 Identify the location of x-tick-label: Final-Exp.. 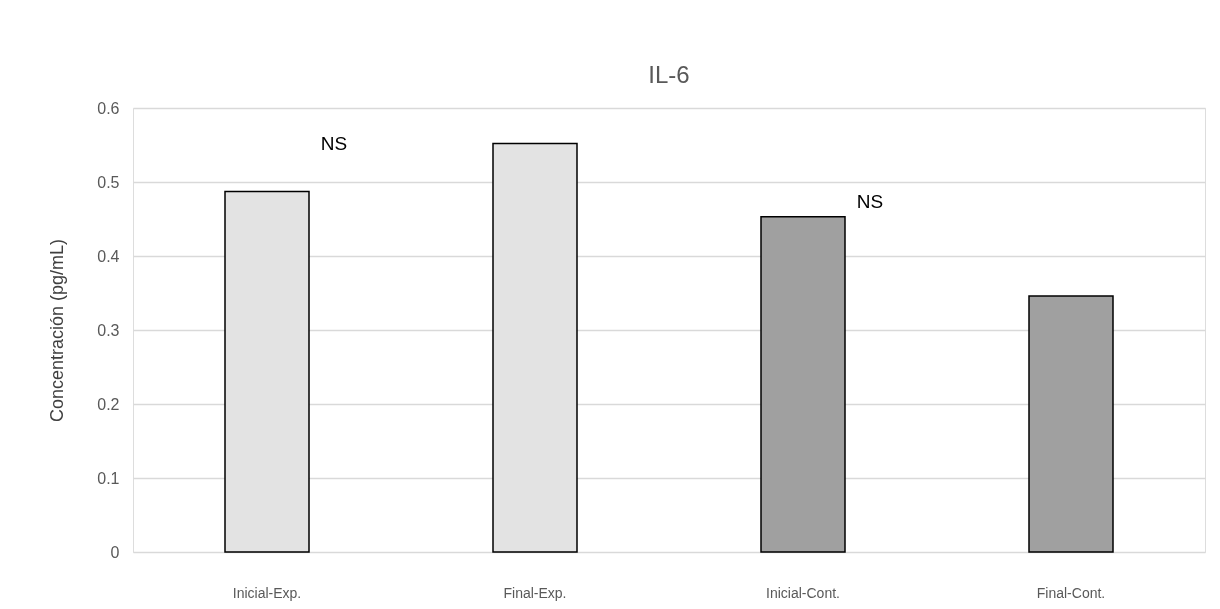
(535, 592).